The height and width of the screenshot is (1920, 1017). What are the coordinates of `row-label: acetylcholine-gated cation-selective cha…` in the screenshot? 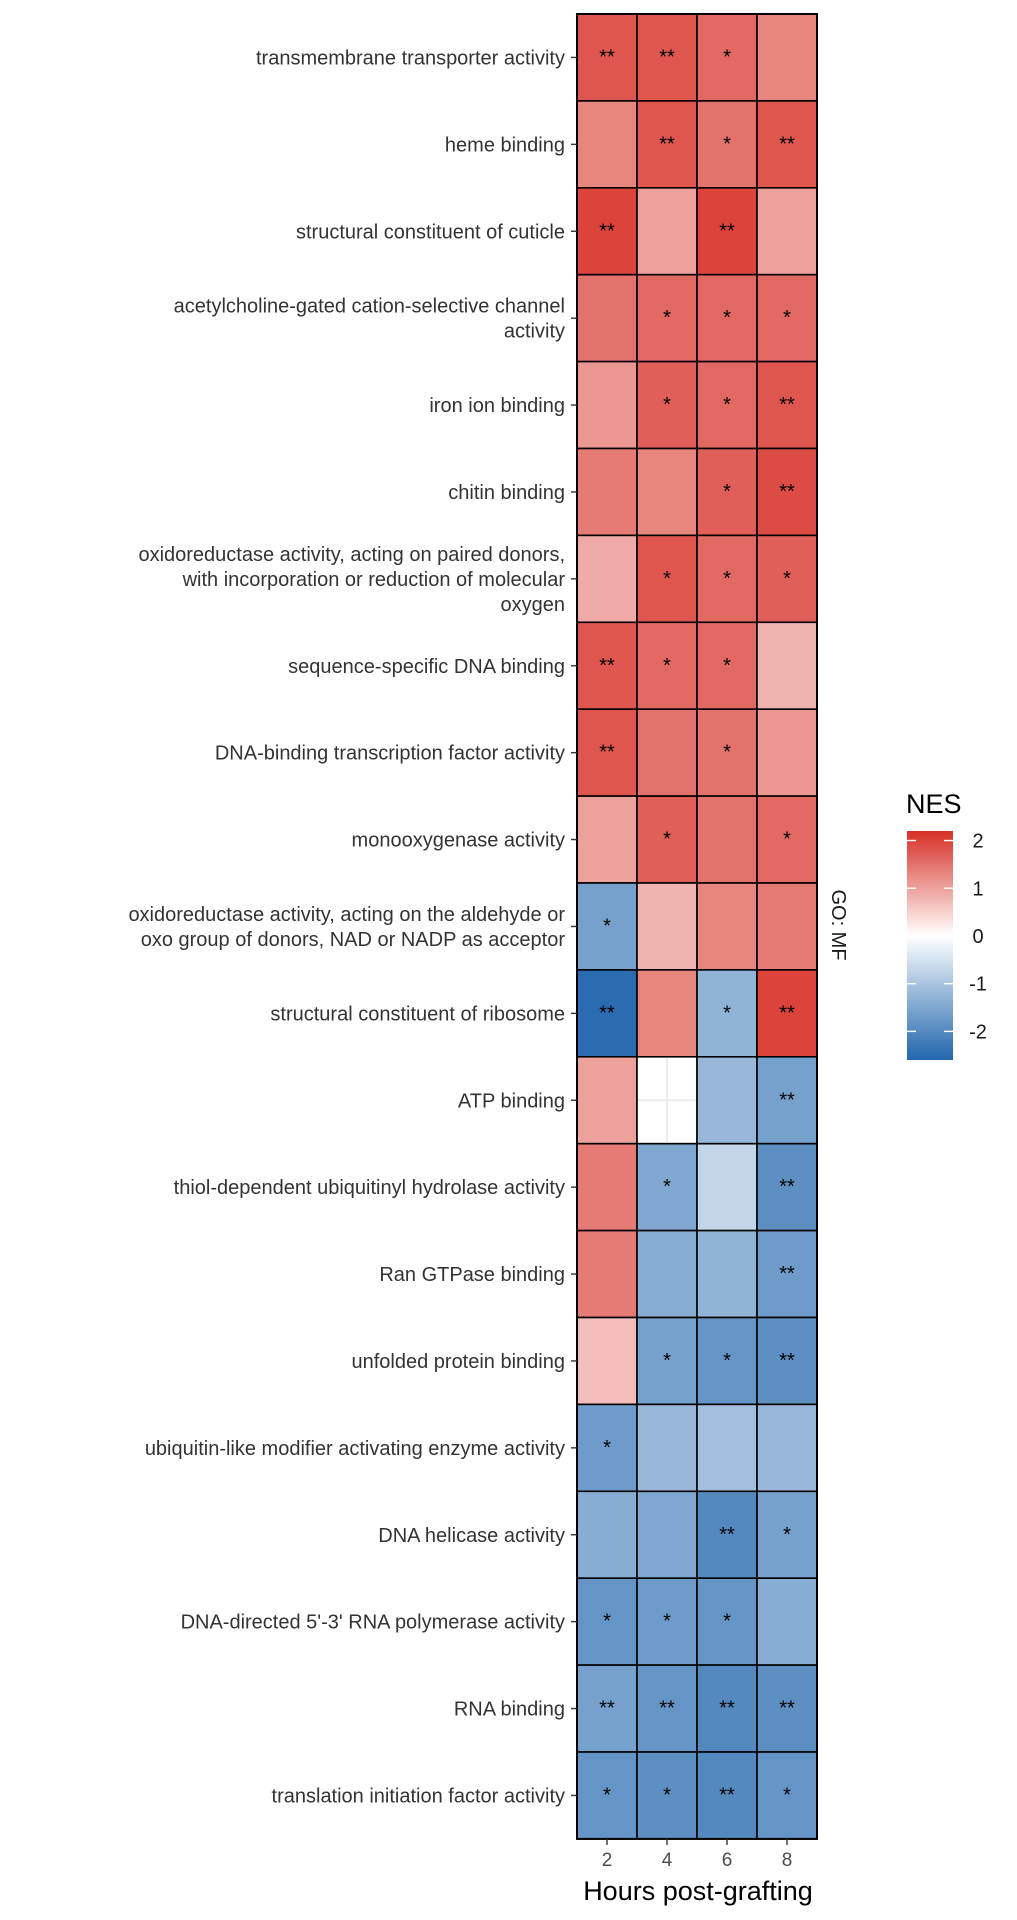 It's located at (369, 307).